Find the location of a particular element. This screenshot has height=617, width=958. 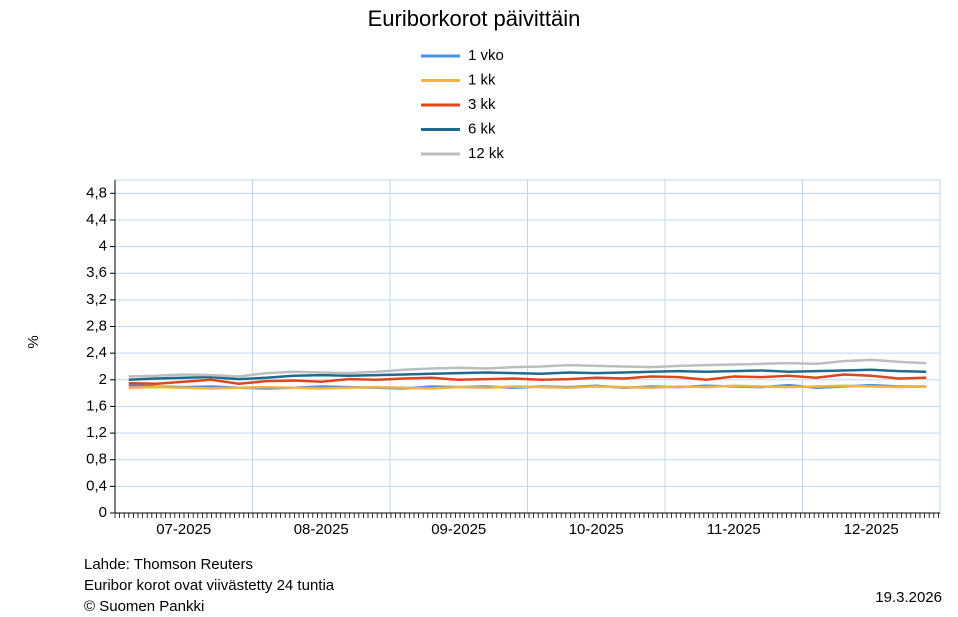

x-tick-label: 08-2025 is located at coordinates (321, 529).